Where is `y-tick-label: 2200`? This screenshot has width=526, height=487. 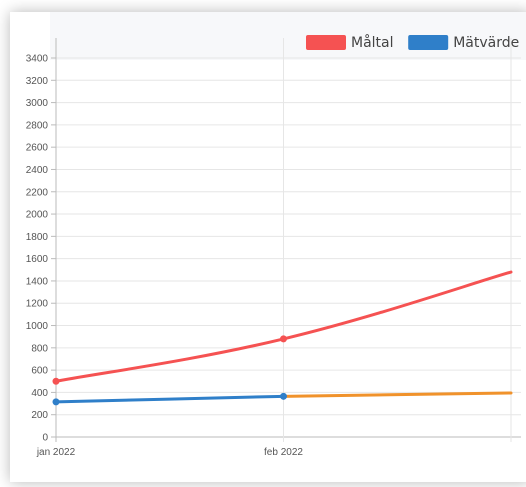 y-tick-label: 2200 is located at coordinates (37, 192).